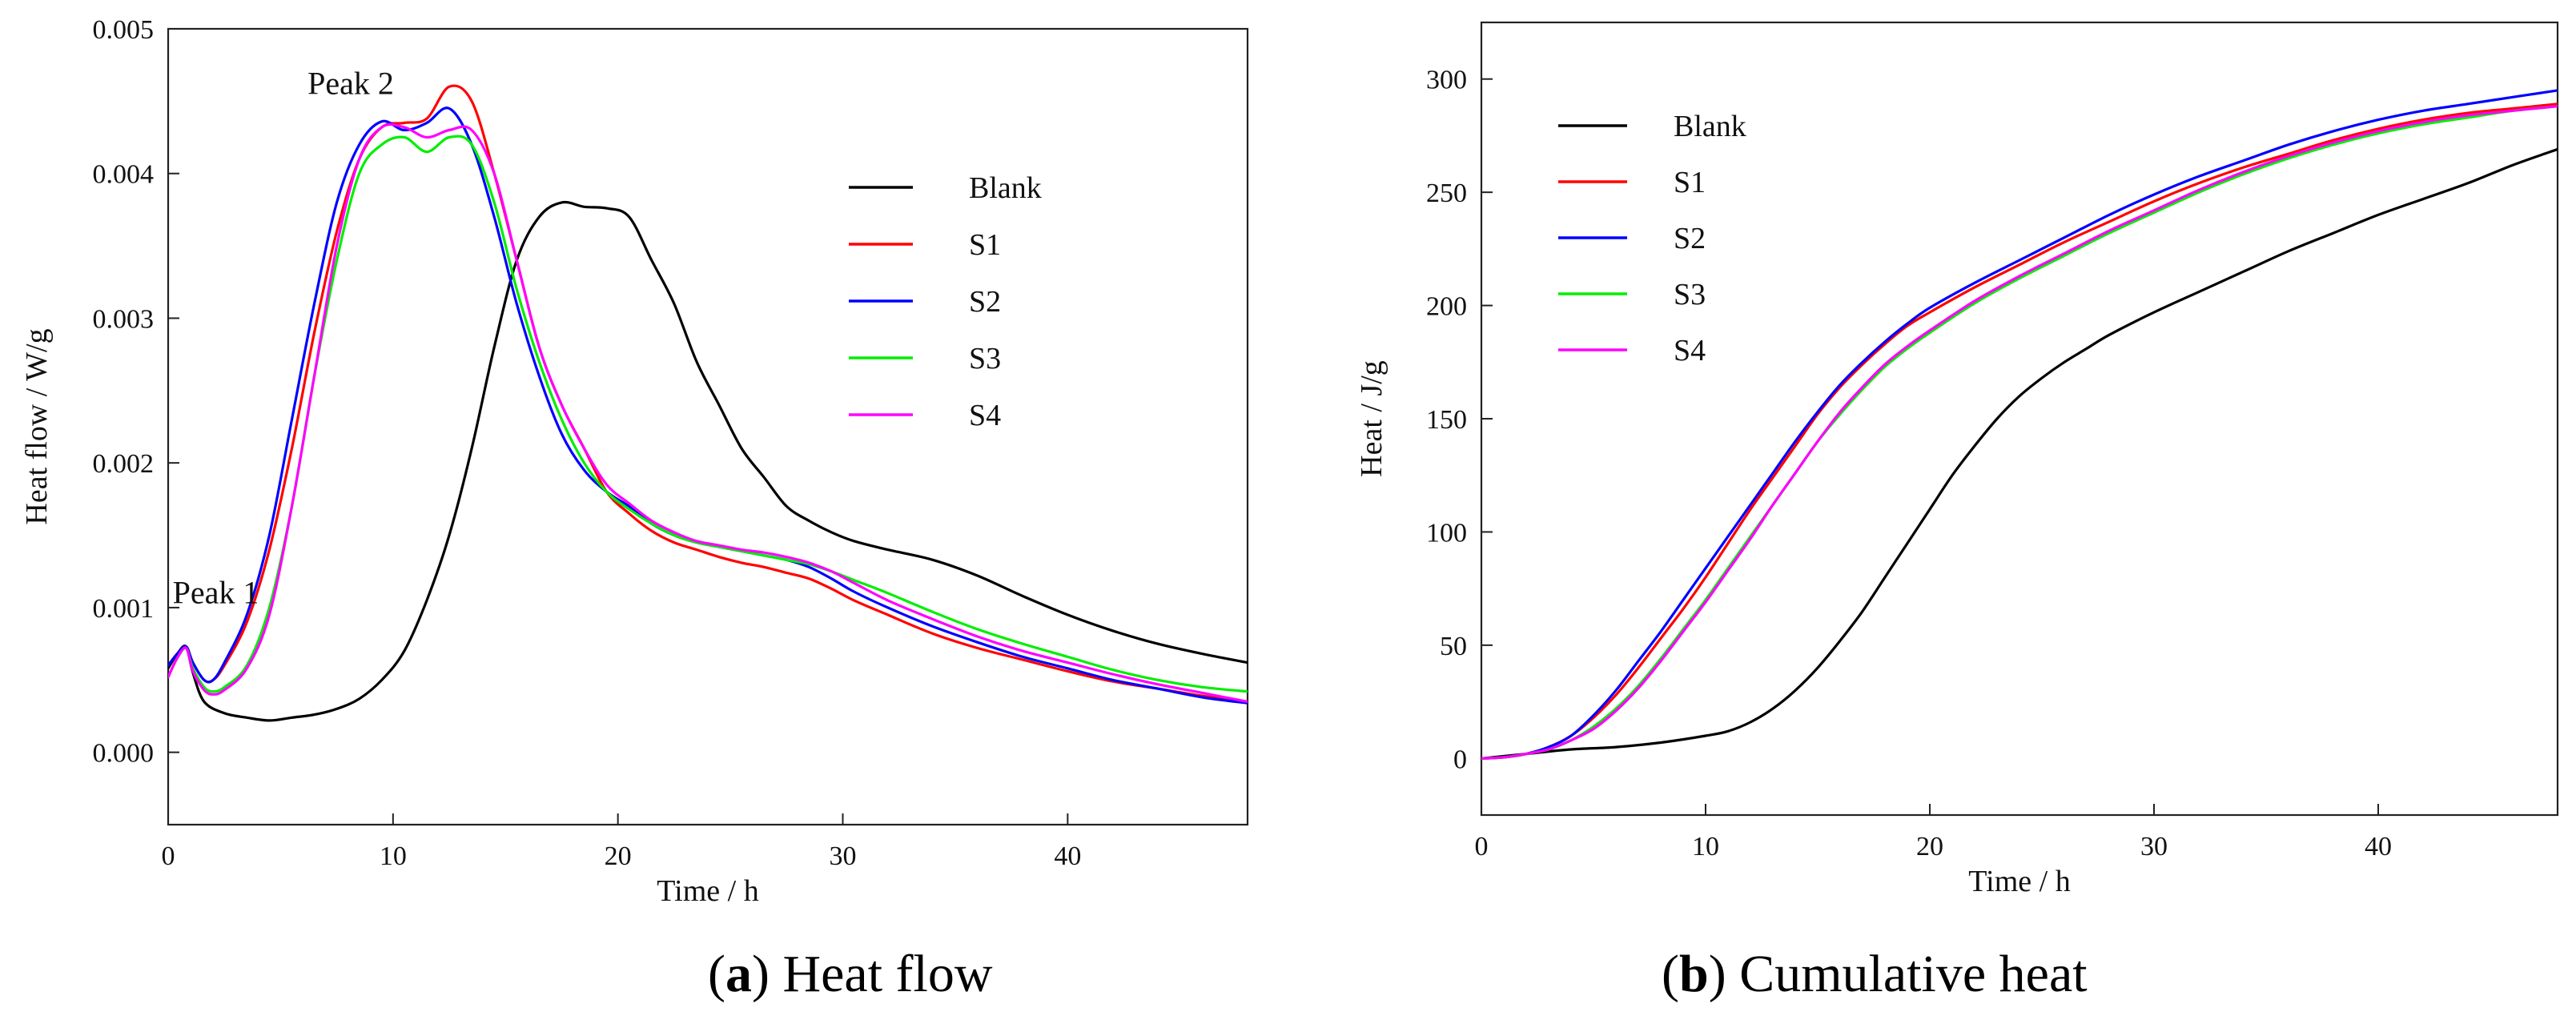  Describe the element at coordinates (1460, 759) in the screenshot. I see `y-tick-label: 0` at that location.